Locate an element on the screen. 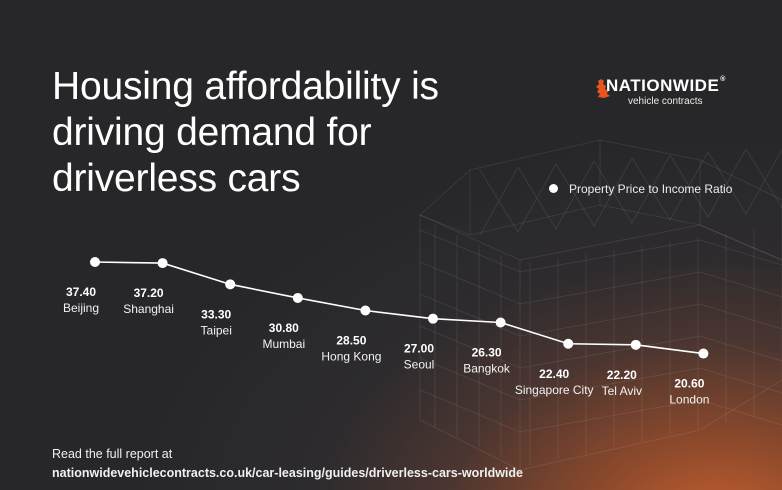 The height and width of the screenshot is (490, 782). category-label: Seoul is located at coordinates (419, 365).